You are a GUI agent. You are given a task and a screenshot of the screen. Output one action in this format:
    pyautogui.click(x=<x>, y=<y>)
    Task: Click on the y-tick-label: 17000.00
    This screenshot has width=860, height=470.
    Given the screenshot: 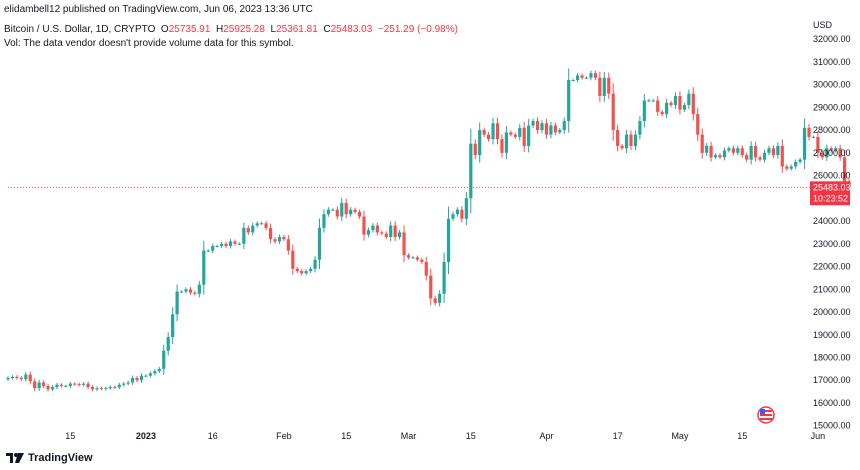 What is the action you would take?
    pyautogui.click(x=832, y=380)
    